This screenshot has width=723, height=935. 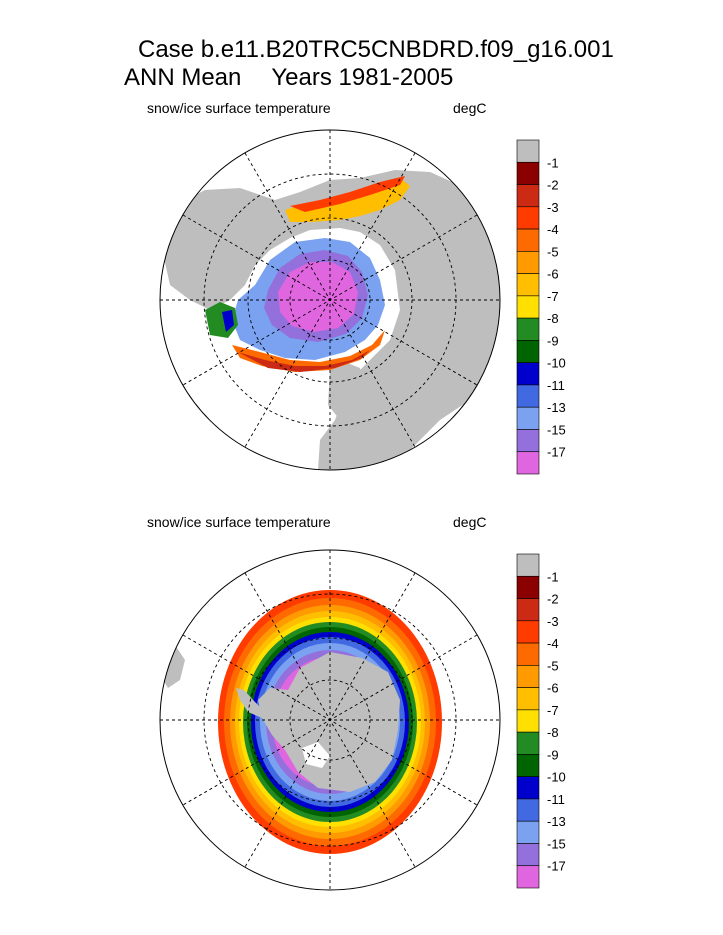 What do you see at coordinates (346, 391) in the screenshot?
I see `north-land-scandinavia` at bounding box center [346, 391].